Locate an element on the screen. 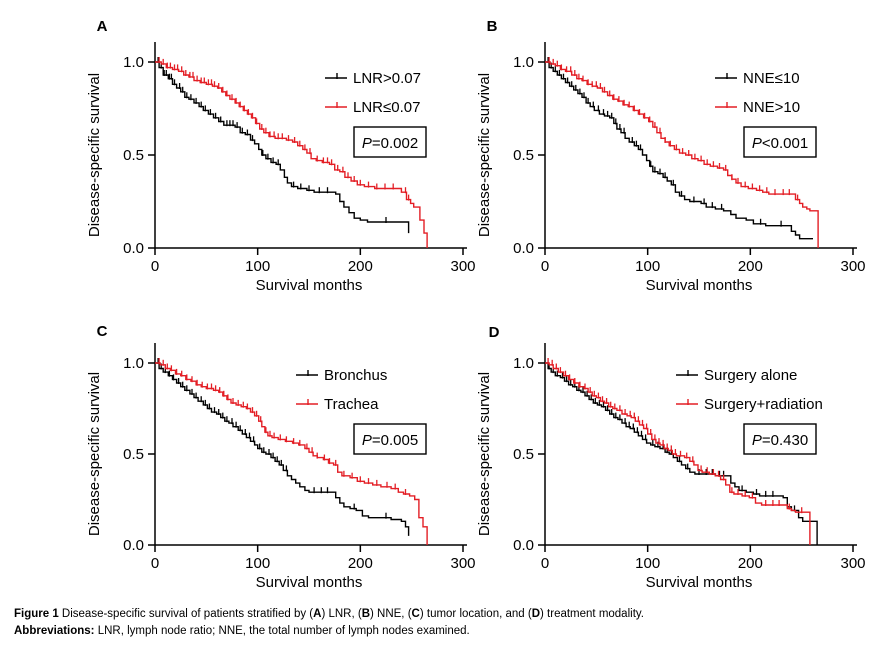 Image resolution: width=876 pixels, height=650 pixels. caption-text-segment: ) tumor location, and ( is located at coordinates (475, 614).